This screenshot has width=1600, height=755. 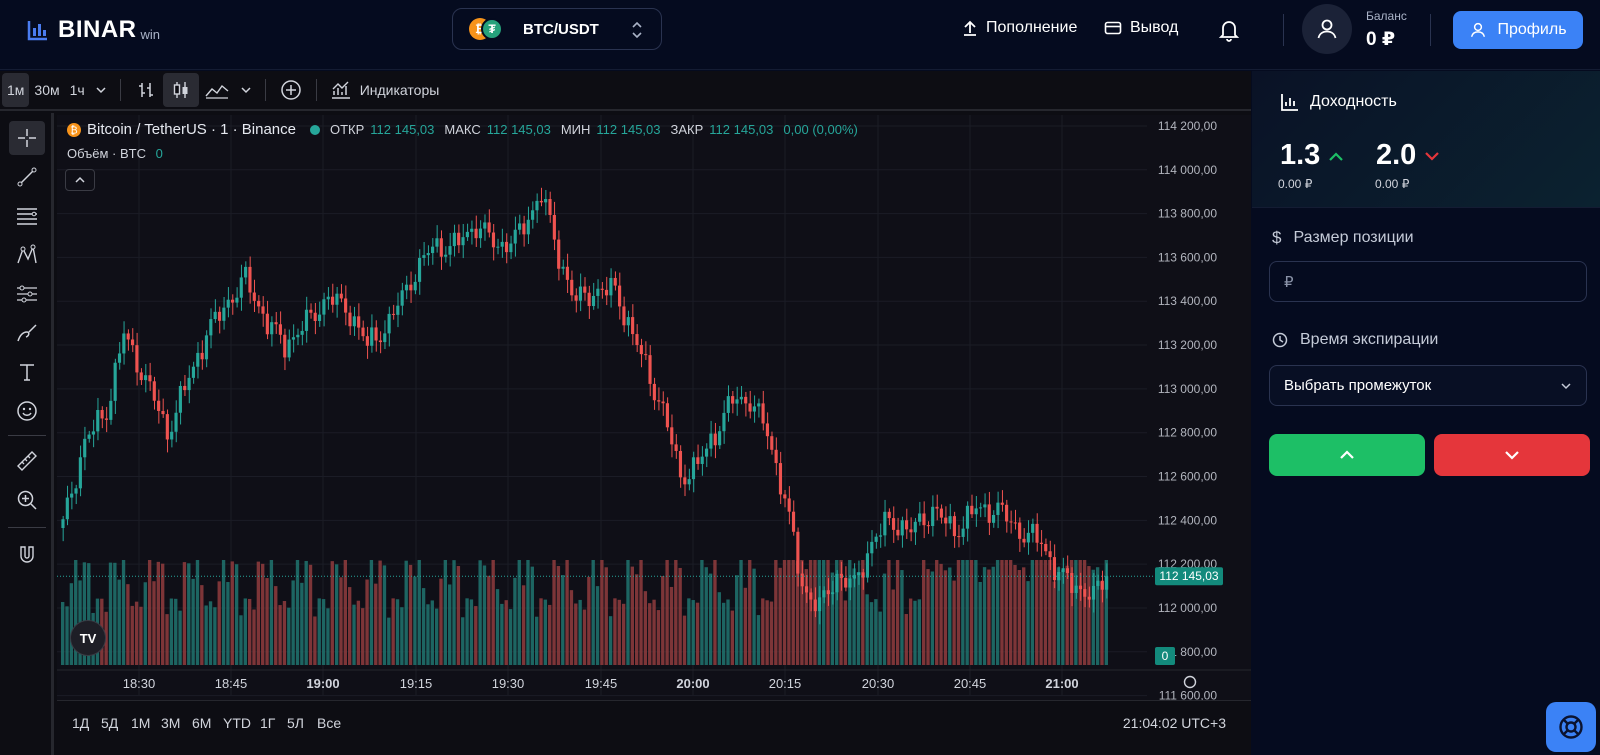 What do you see at coordinates (315, 129) in the screenshot?
I see `market-status-dot` at bounding box center [315, 129].